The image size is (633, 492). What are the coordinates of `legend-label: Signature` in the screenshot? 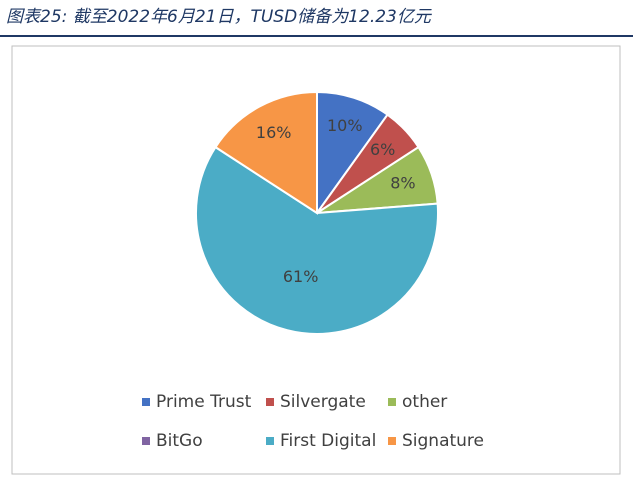 It's located at (443, 441).